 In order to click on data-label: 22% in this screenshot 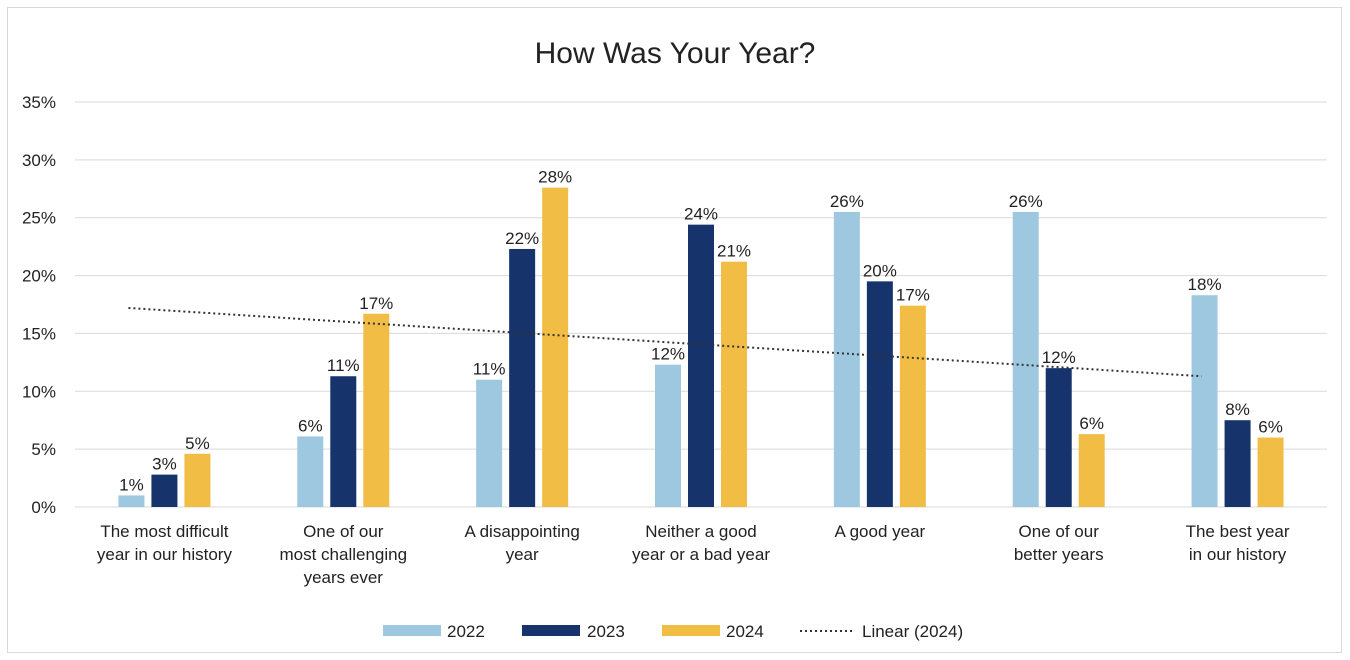, I will do `click(522, 238)`.